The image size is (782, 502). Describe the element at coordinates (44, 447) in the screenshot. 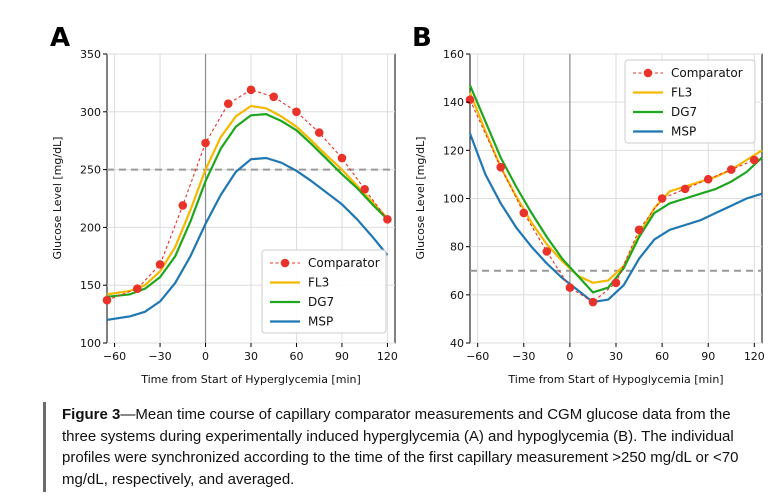

I see `caption-accent-bar` at that location.